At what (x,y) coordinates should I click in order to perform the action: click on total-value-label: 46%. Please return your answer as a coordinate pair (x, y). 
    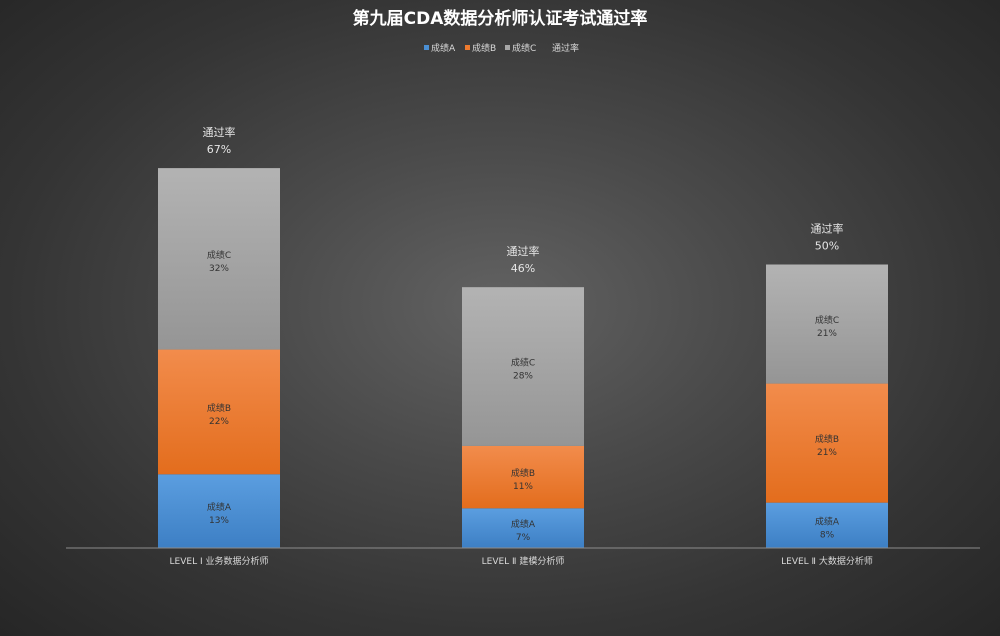
    Looking at the image, I should click on (523, 268).